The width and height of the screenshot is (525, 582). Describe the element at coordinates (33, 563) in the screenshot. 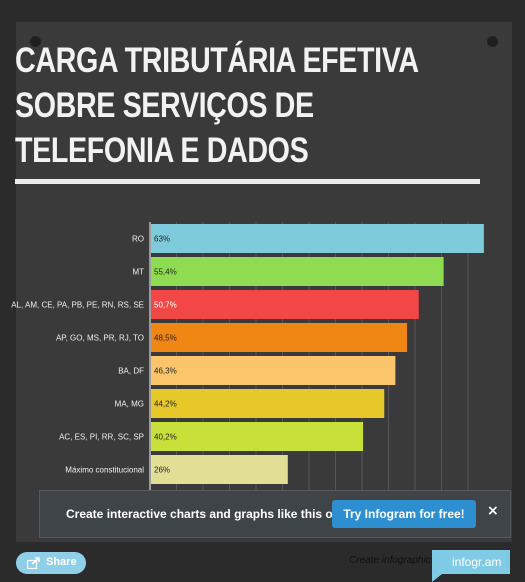

I see `share-icon` at that location.